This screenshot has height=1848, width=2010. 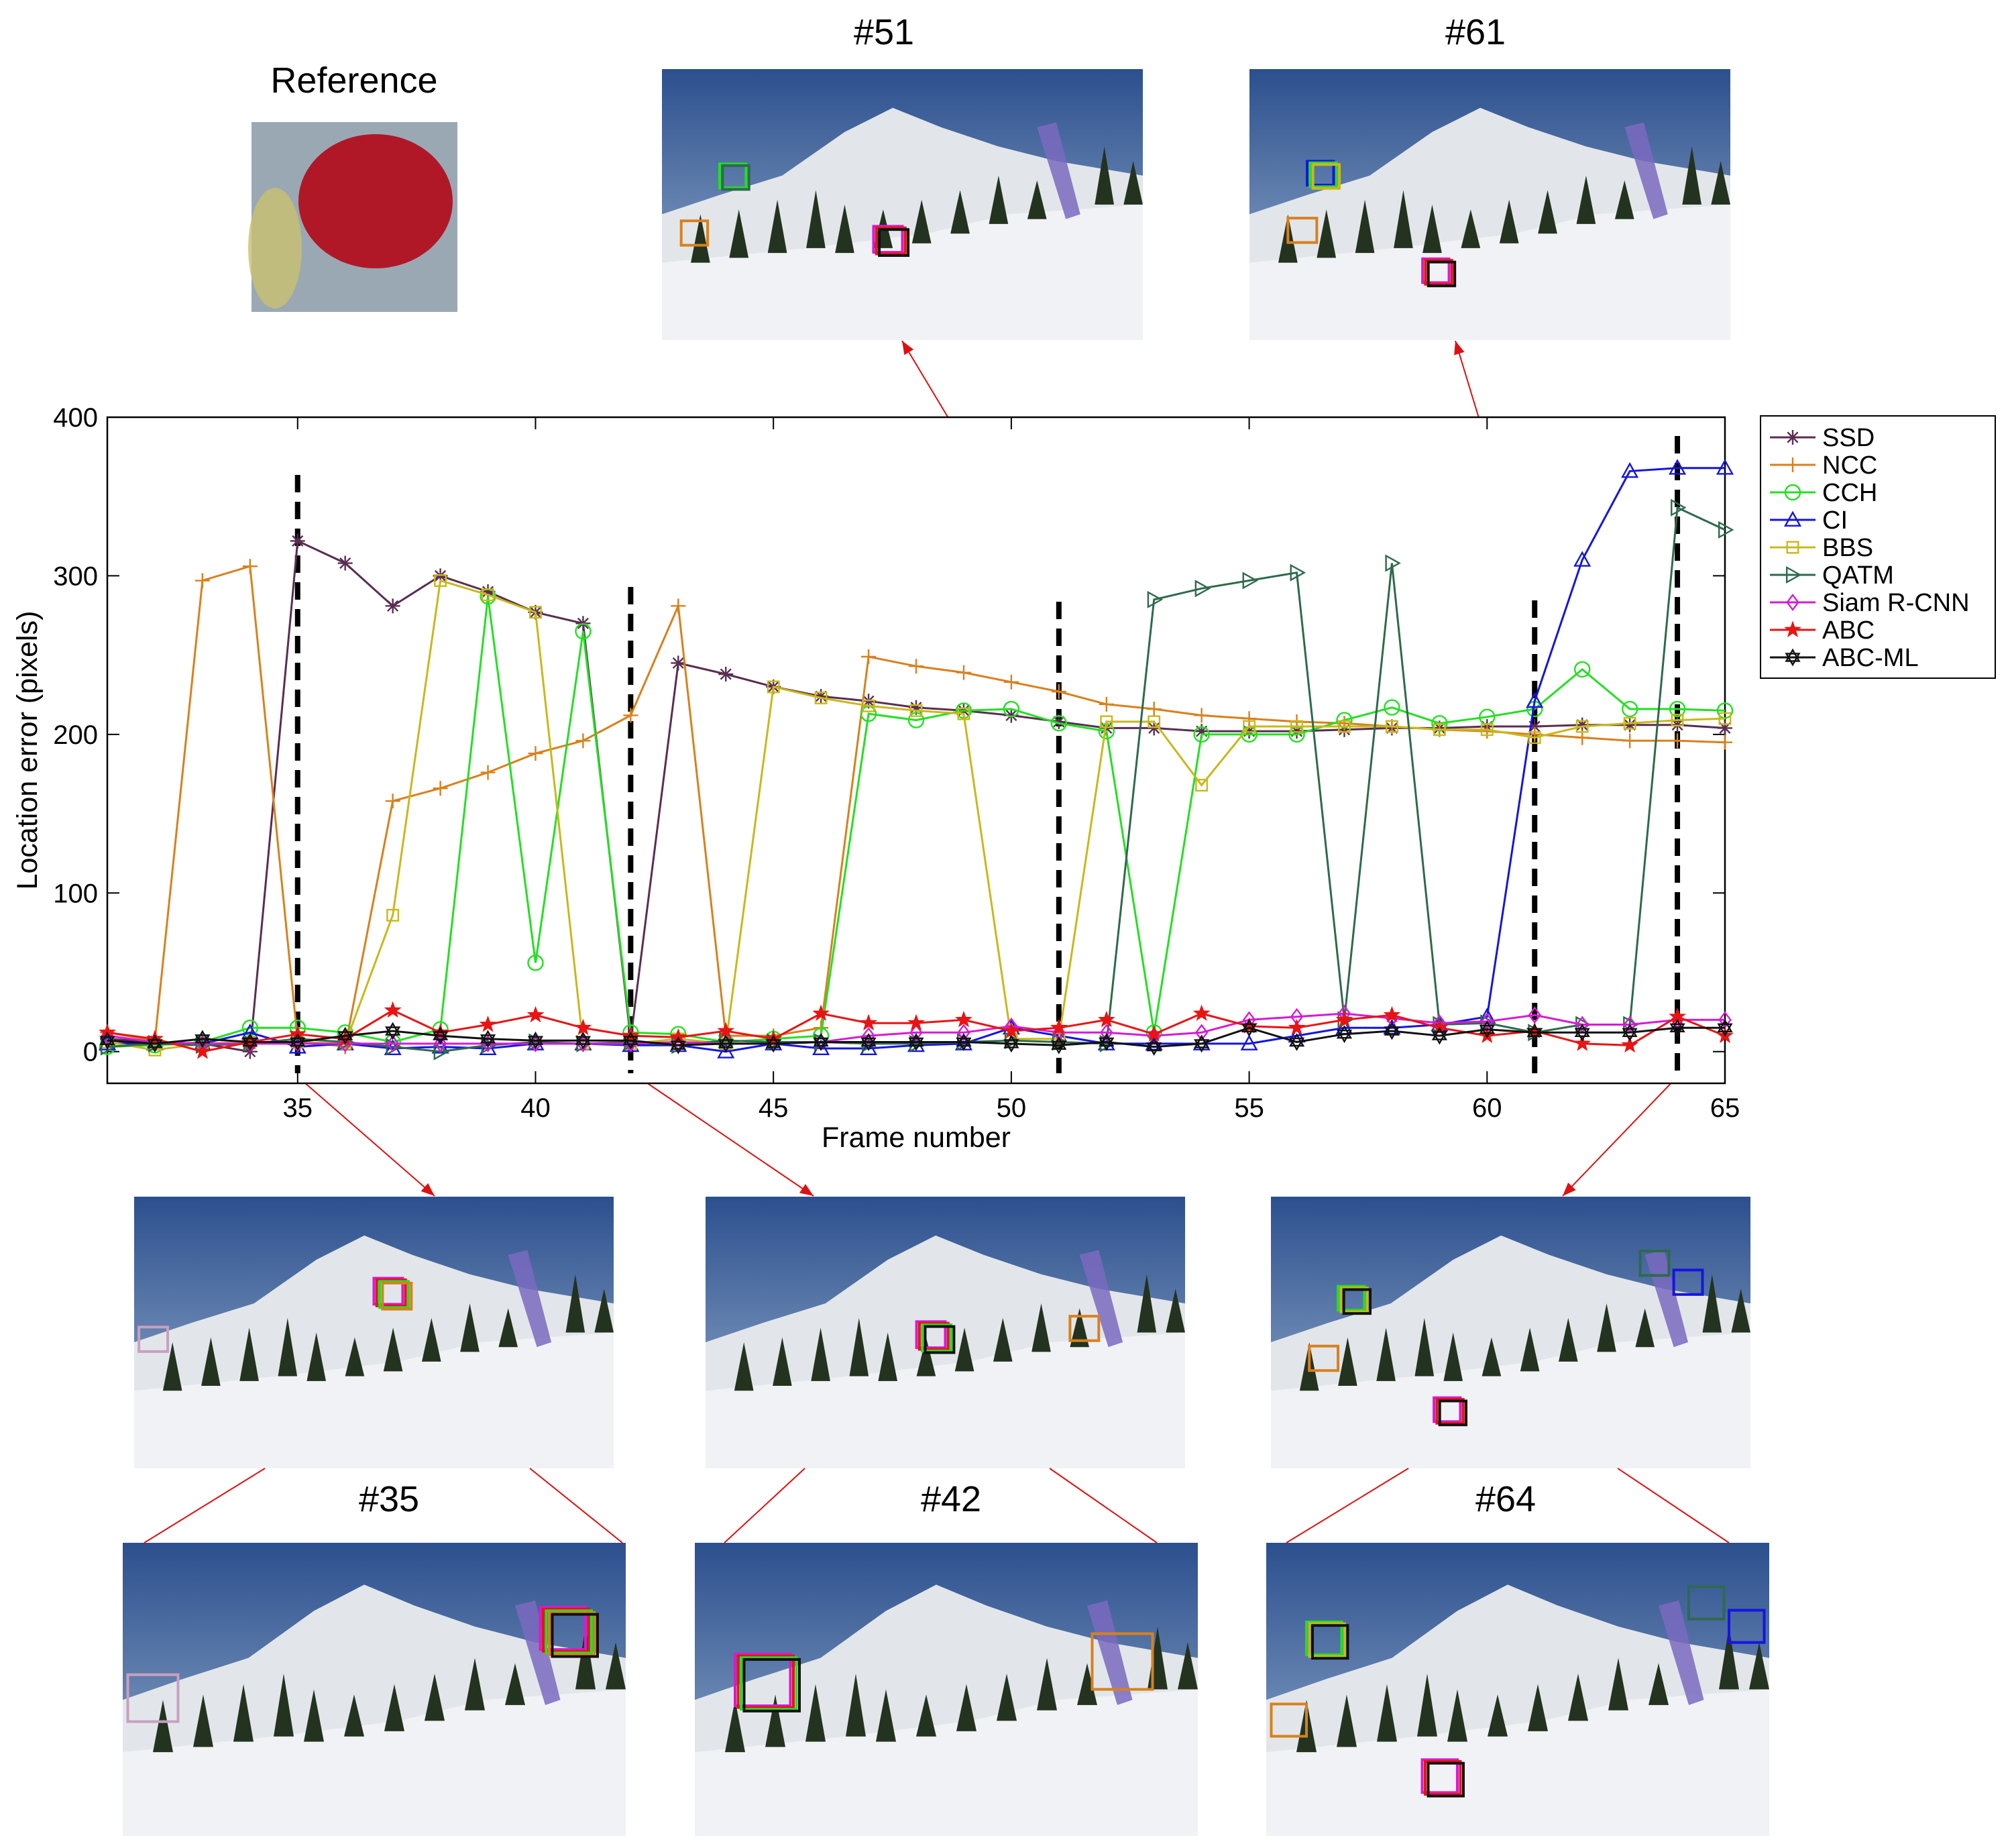 I want to click on frame-64-zoom, so click(x=1517, y=1689).